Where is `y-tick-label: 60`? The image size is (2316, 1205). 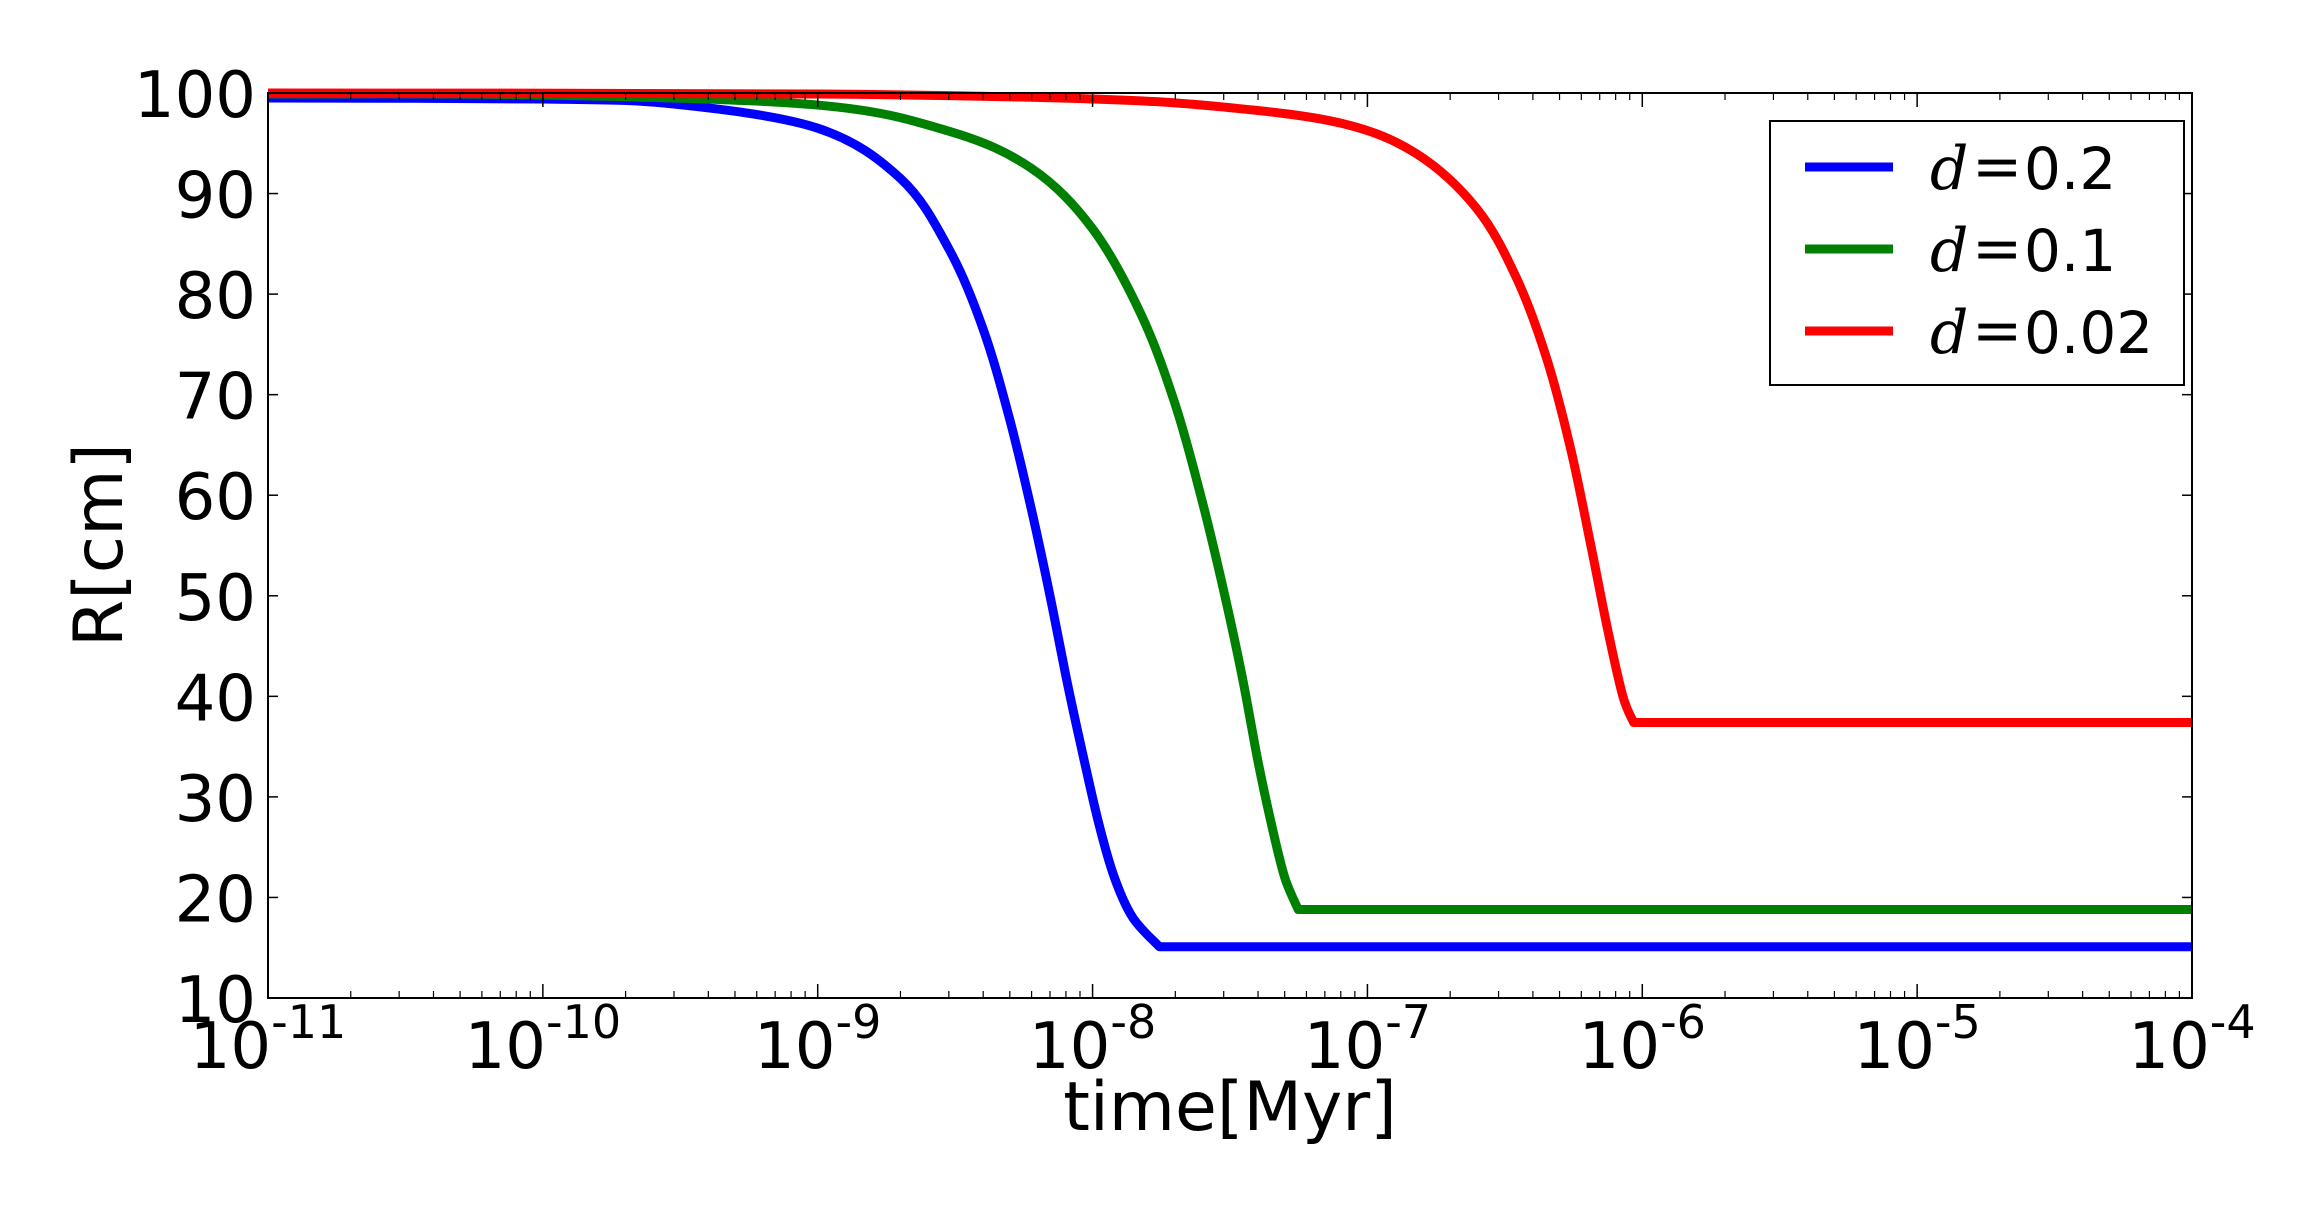 y-tick-label: 60 is located at coordinates (215, 498).